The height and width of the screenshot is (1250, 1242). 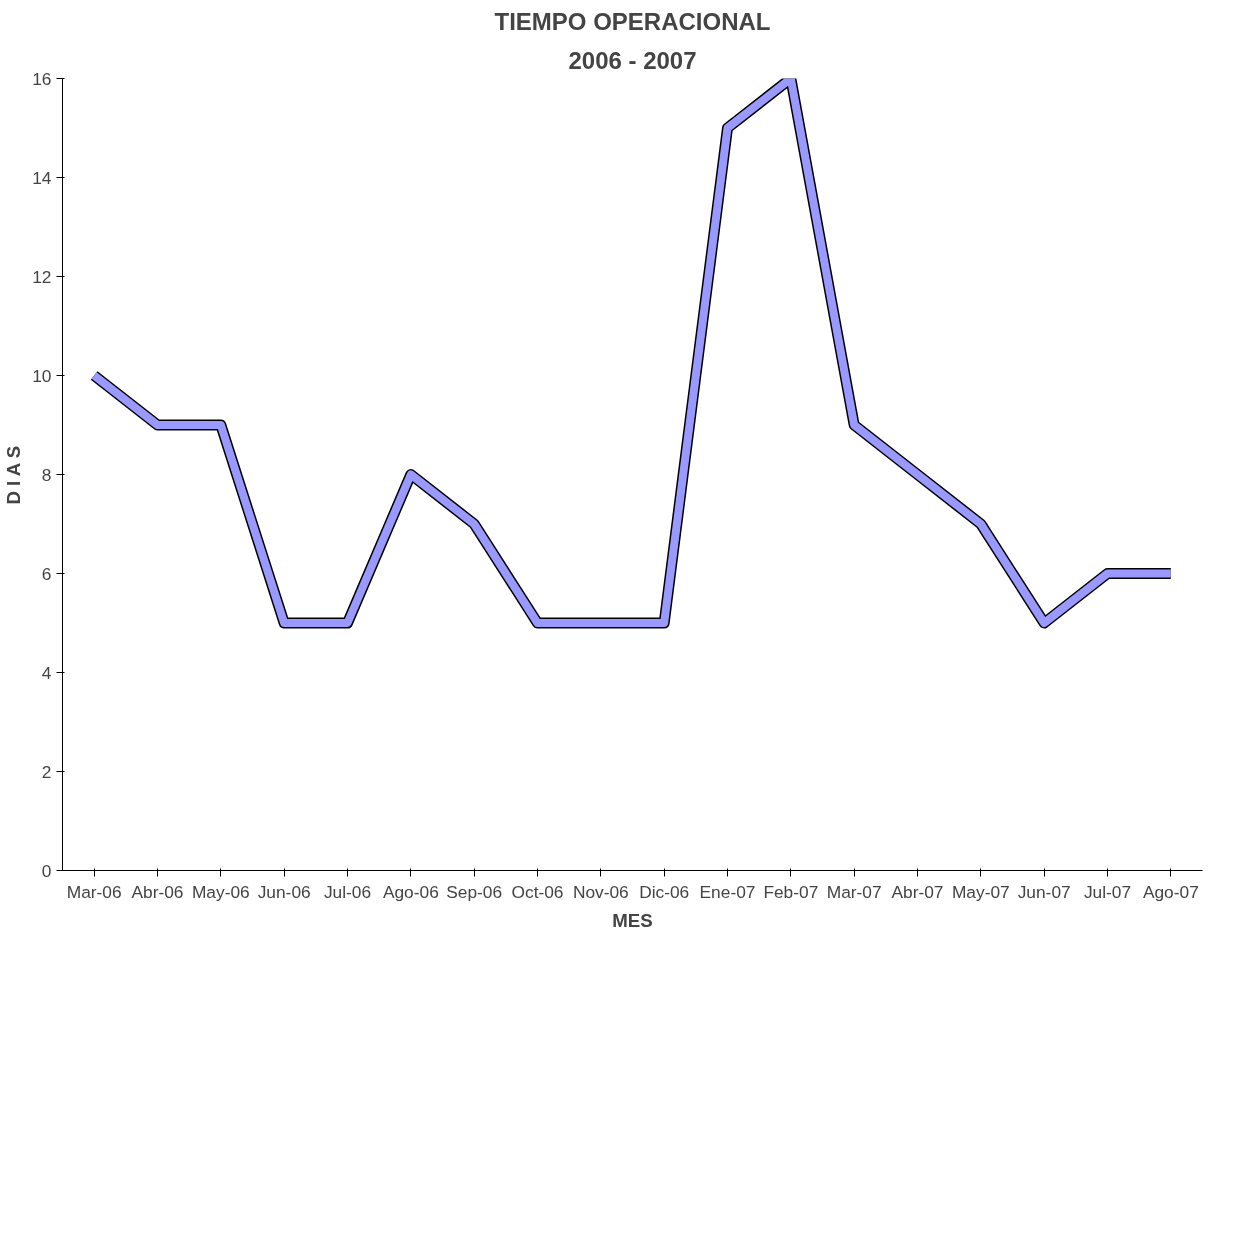 What do you see at coordinates (94, 891) in the screenshot?
I see `x-tick-label: Mar-06` at bounding box center [94, 891].